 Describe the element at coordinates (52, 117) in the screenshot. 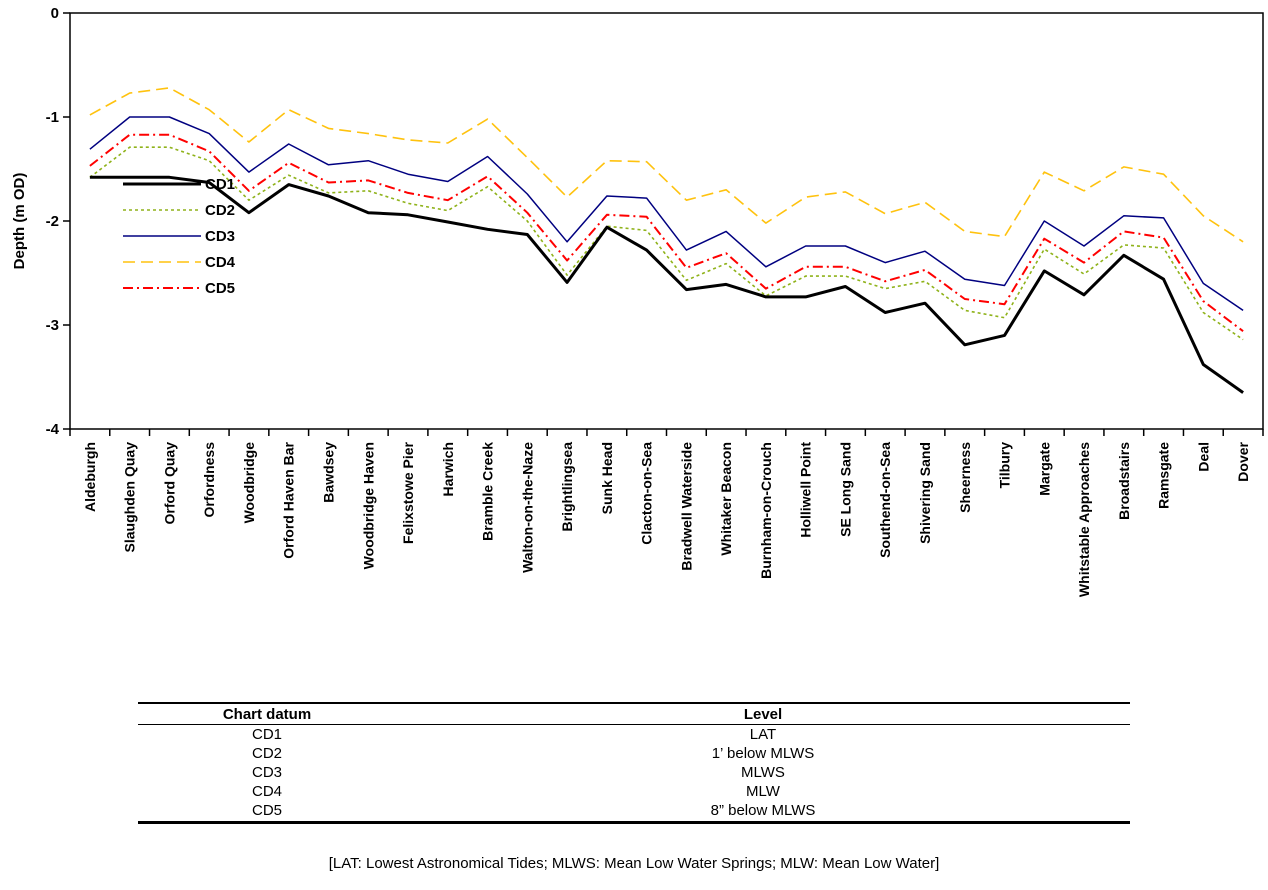

I see `y-tick-label: -1` at that location.